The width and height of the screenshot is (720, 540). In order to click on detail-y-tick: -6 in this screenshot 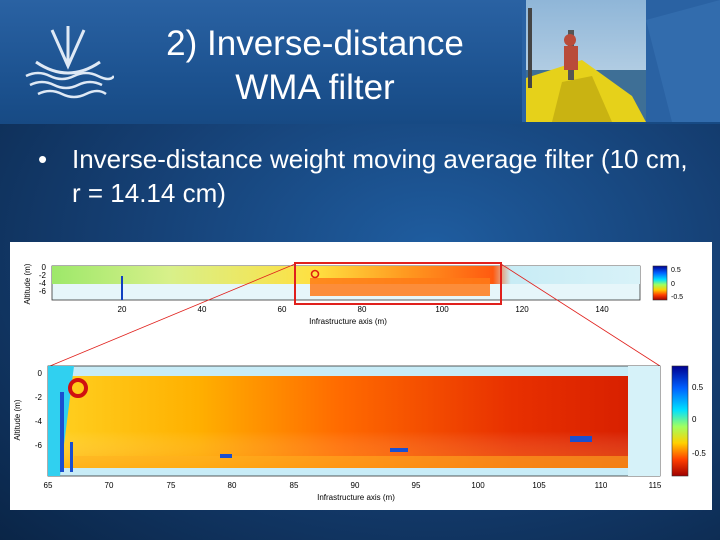, I will do `click(39, 445)`.